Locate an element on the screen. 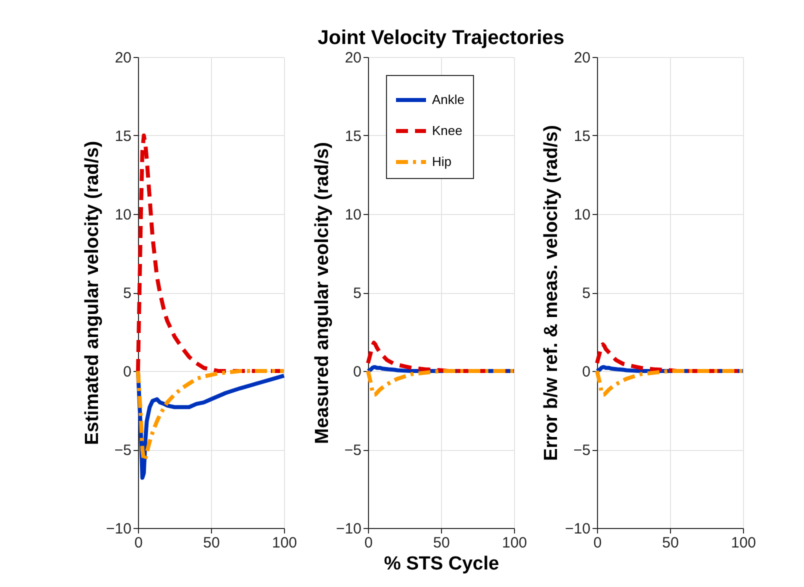  x-axis-title: % STS Cycle is located at coordinates (442, 564).